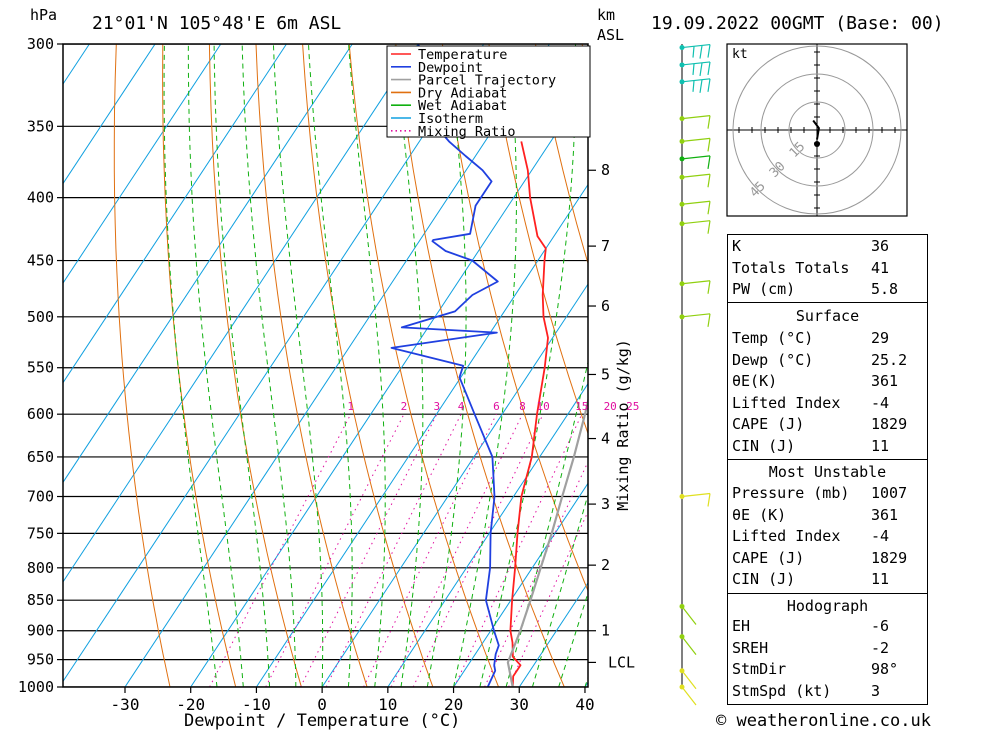 The height and width of the screenshot is (733, 1000). Describe the element at coordinates (40, 600) in the screenshot. I see `pressure-tick-label: 850` at that location.